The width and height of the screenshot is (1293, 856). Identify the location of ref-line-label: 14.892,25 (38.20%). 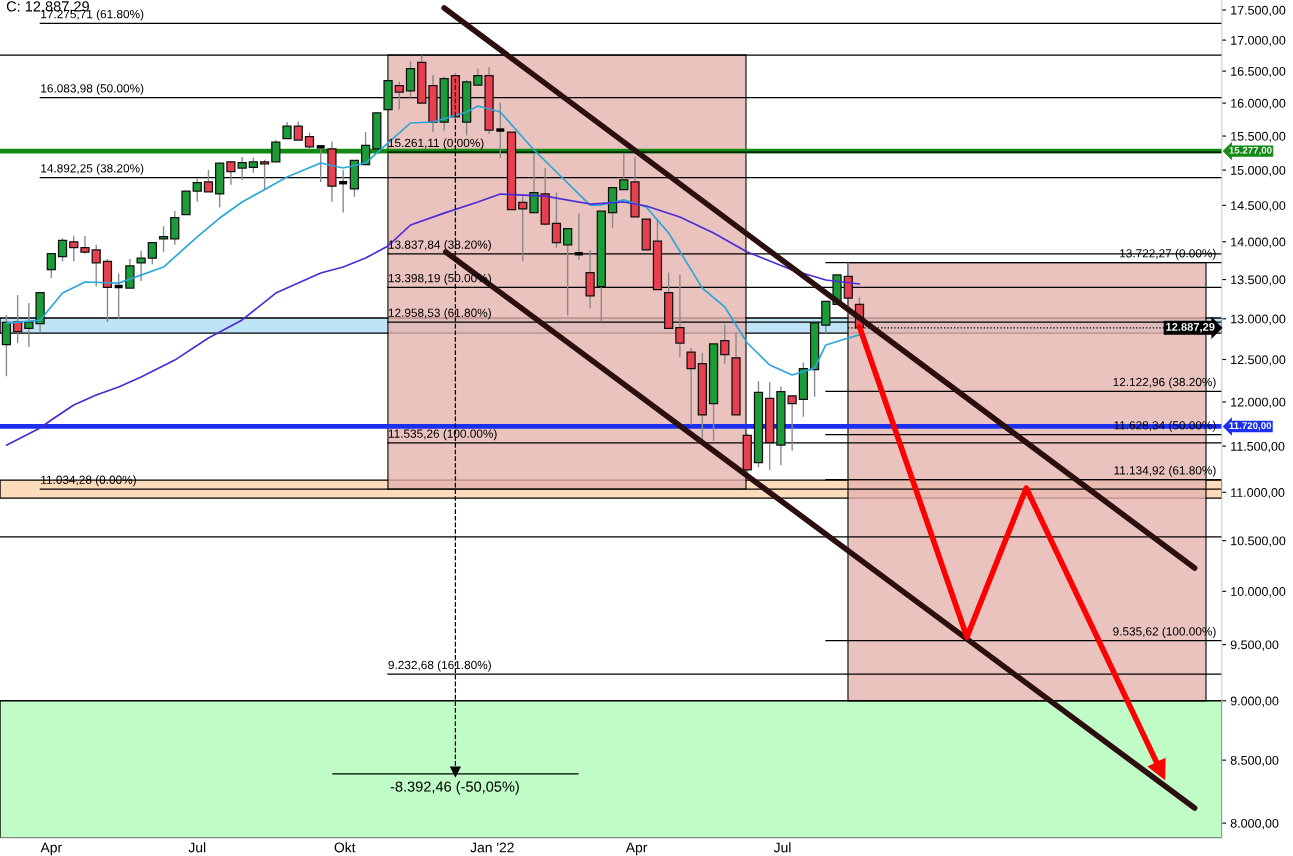
(92, 169).